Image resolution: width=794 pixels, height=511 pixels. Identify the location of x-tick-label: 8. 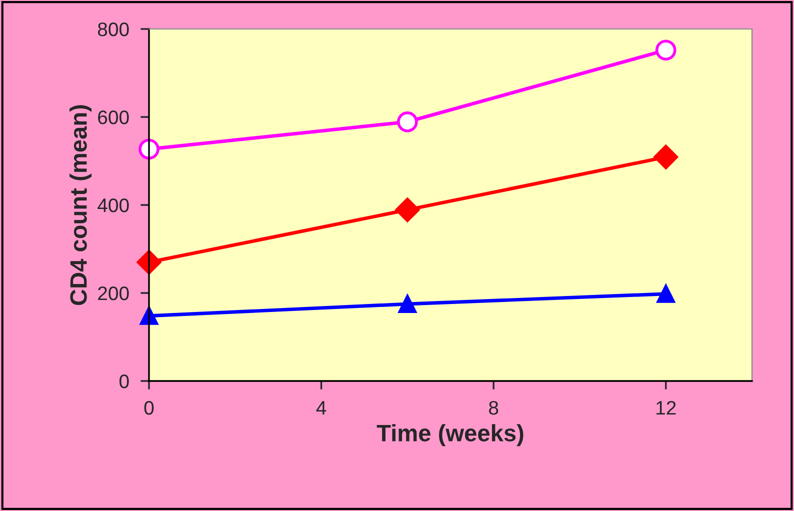
(493, 407).